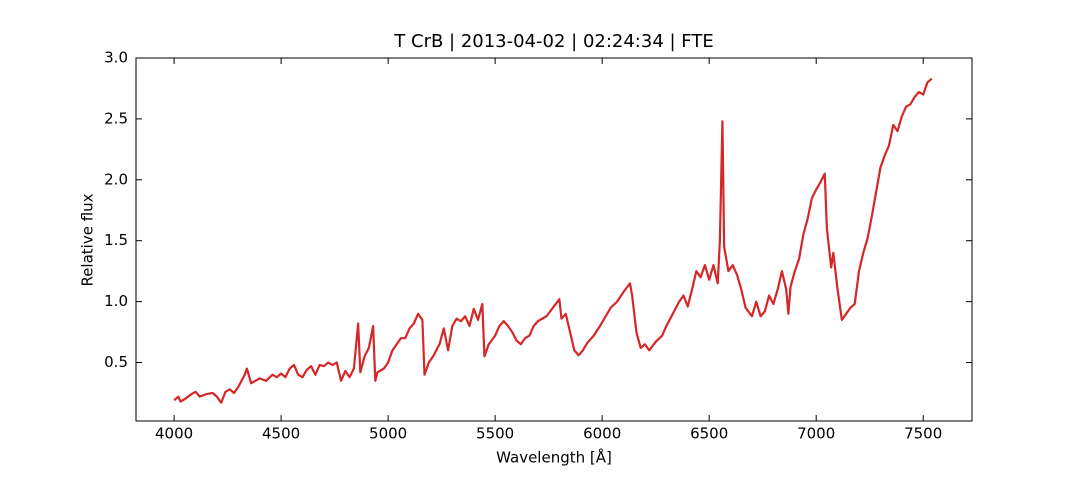  Describe the element at coordinates (388, 434) in the screenshot. I see `x-tick-label: 5000` at that location.